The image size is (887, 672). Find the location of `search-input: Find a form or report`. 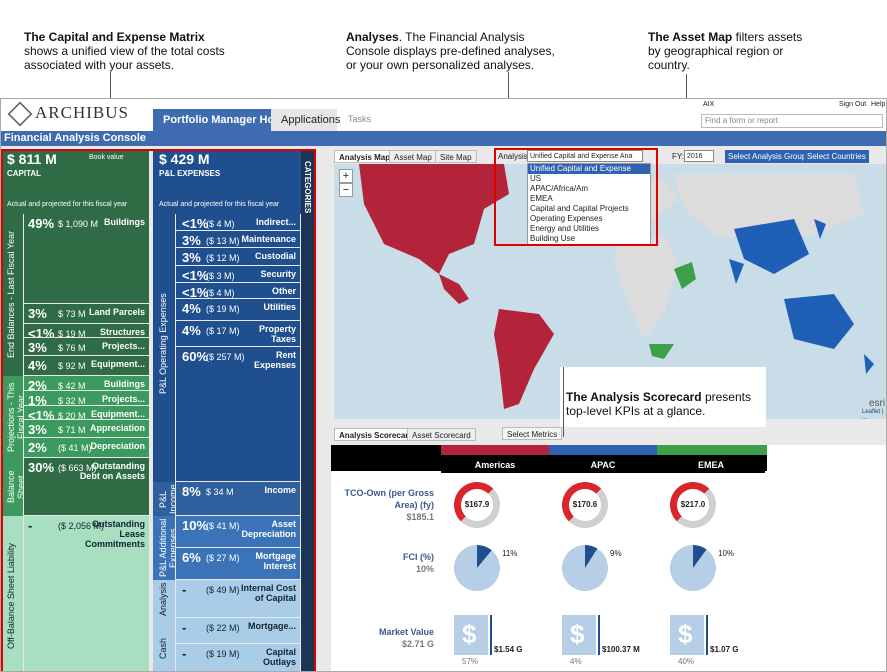

search-input: Find a form or report is located at coordinates (792, 121).